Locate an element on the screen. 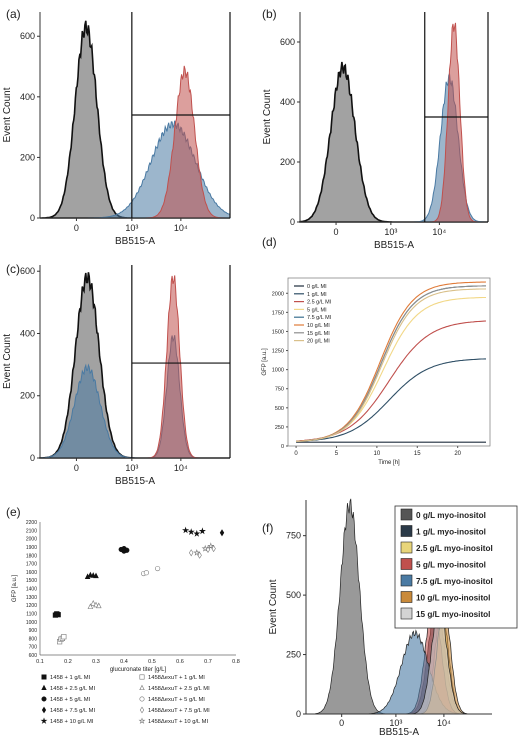  legend-label: 15 g/L myo-inositol is located at coordinates (453, 614).